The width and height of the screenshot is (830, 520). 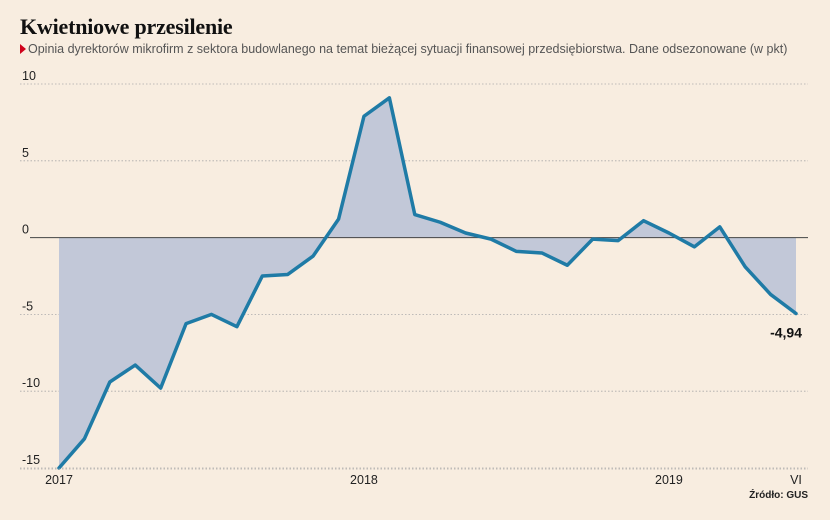 I want to click on x-tick-label: 2019, so click(x=669, y=480).